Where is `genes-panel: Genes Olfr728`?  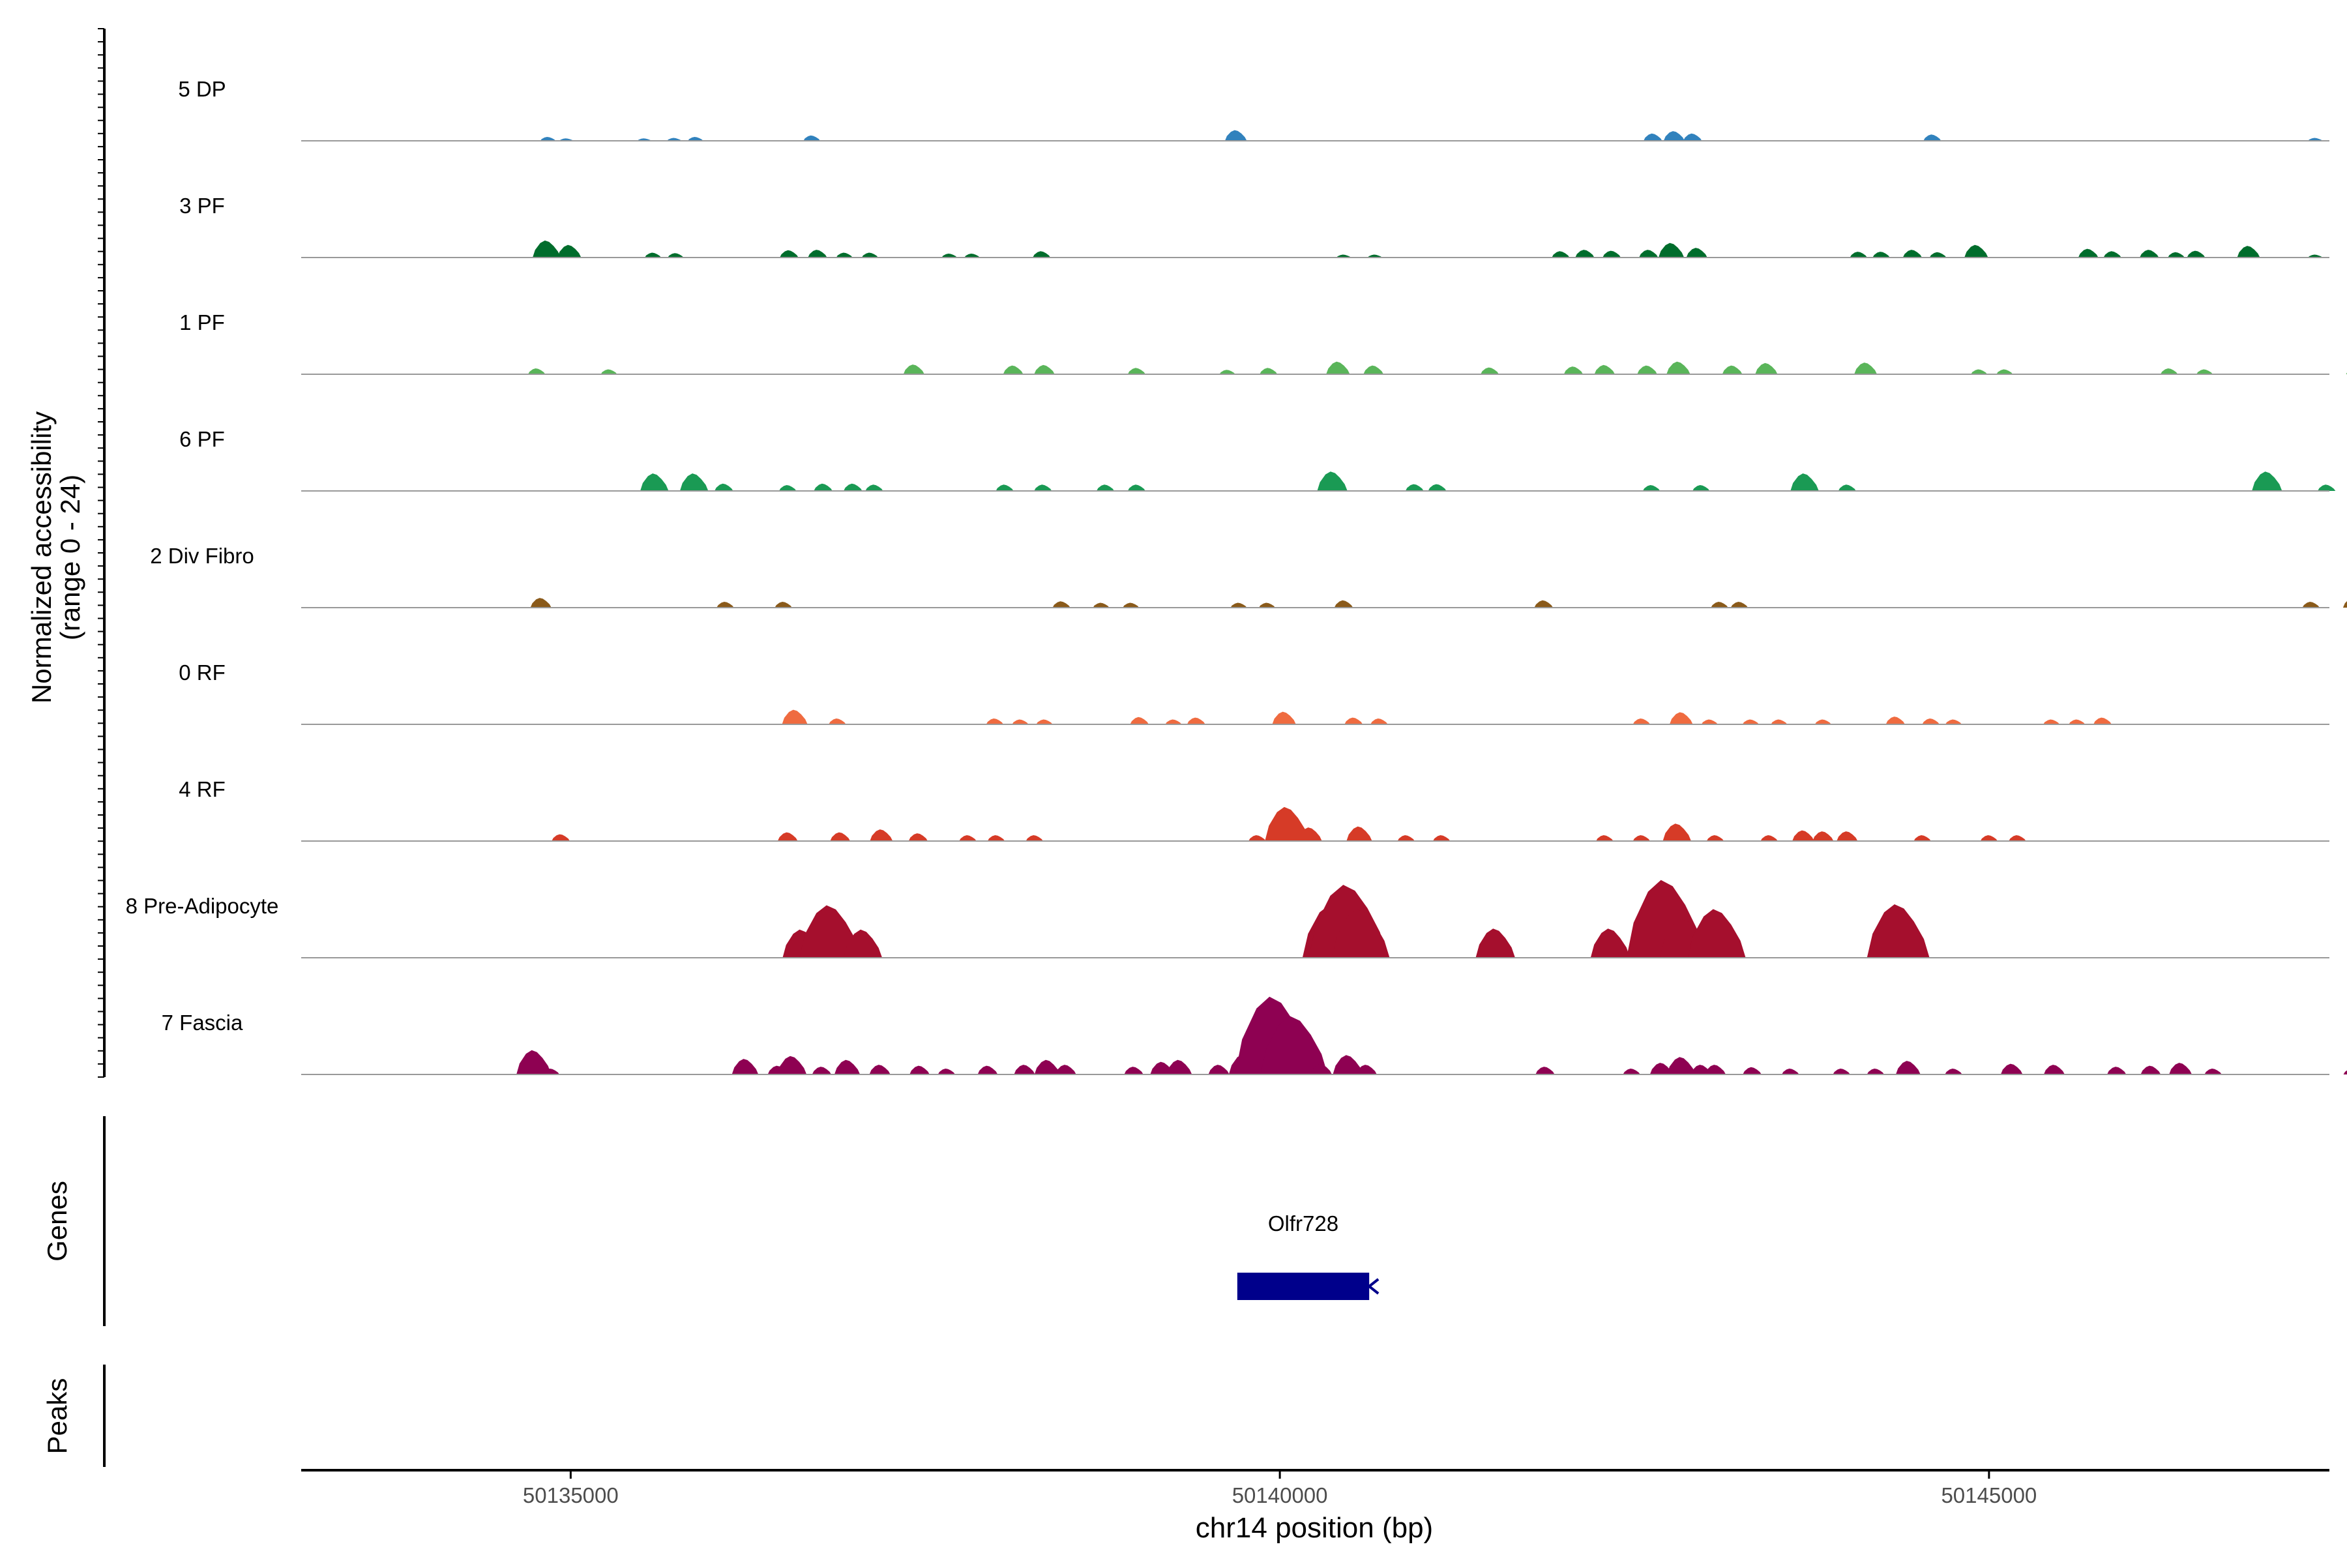
genes-panel: Genes Olfr728 is located at coordinates (711, 1221).